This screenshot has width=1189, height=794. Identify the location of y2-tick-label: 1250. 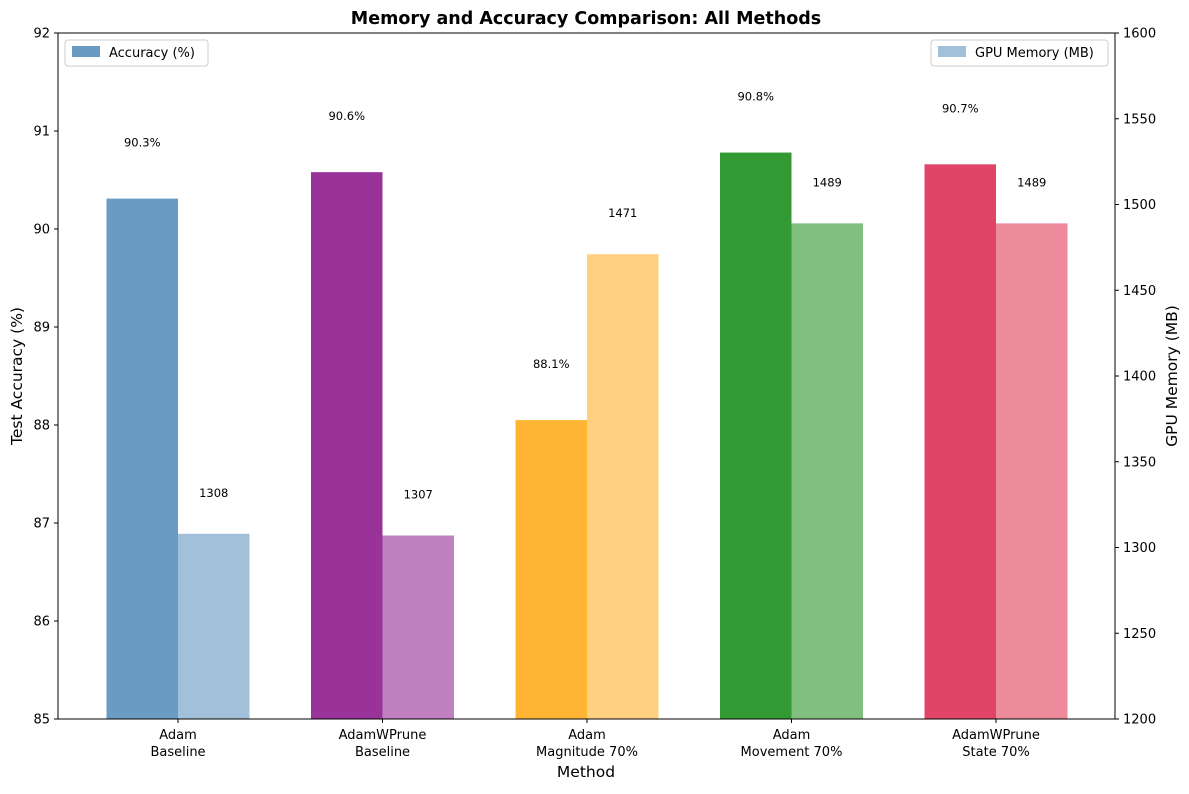
(1139, 634).